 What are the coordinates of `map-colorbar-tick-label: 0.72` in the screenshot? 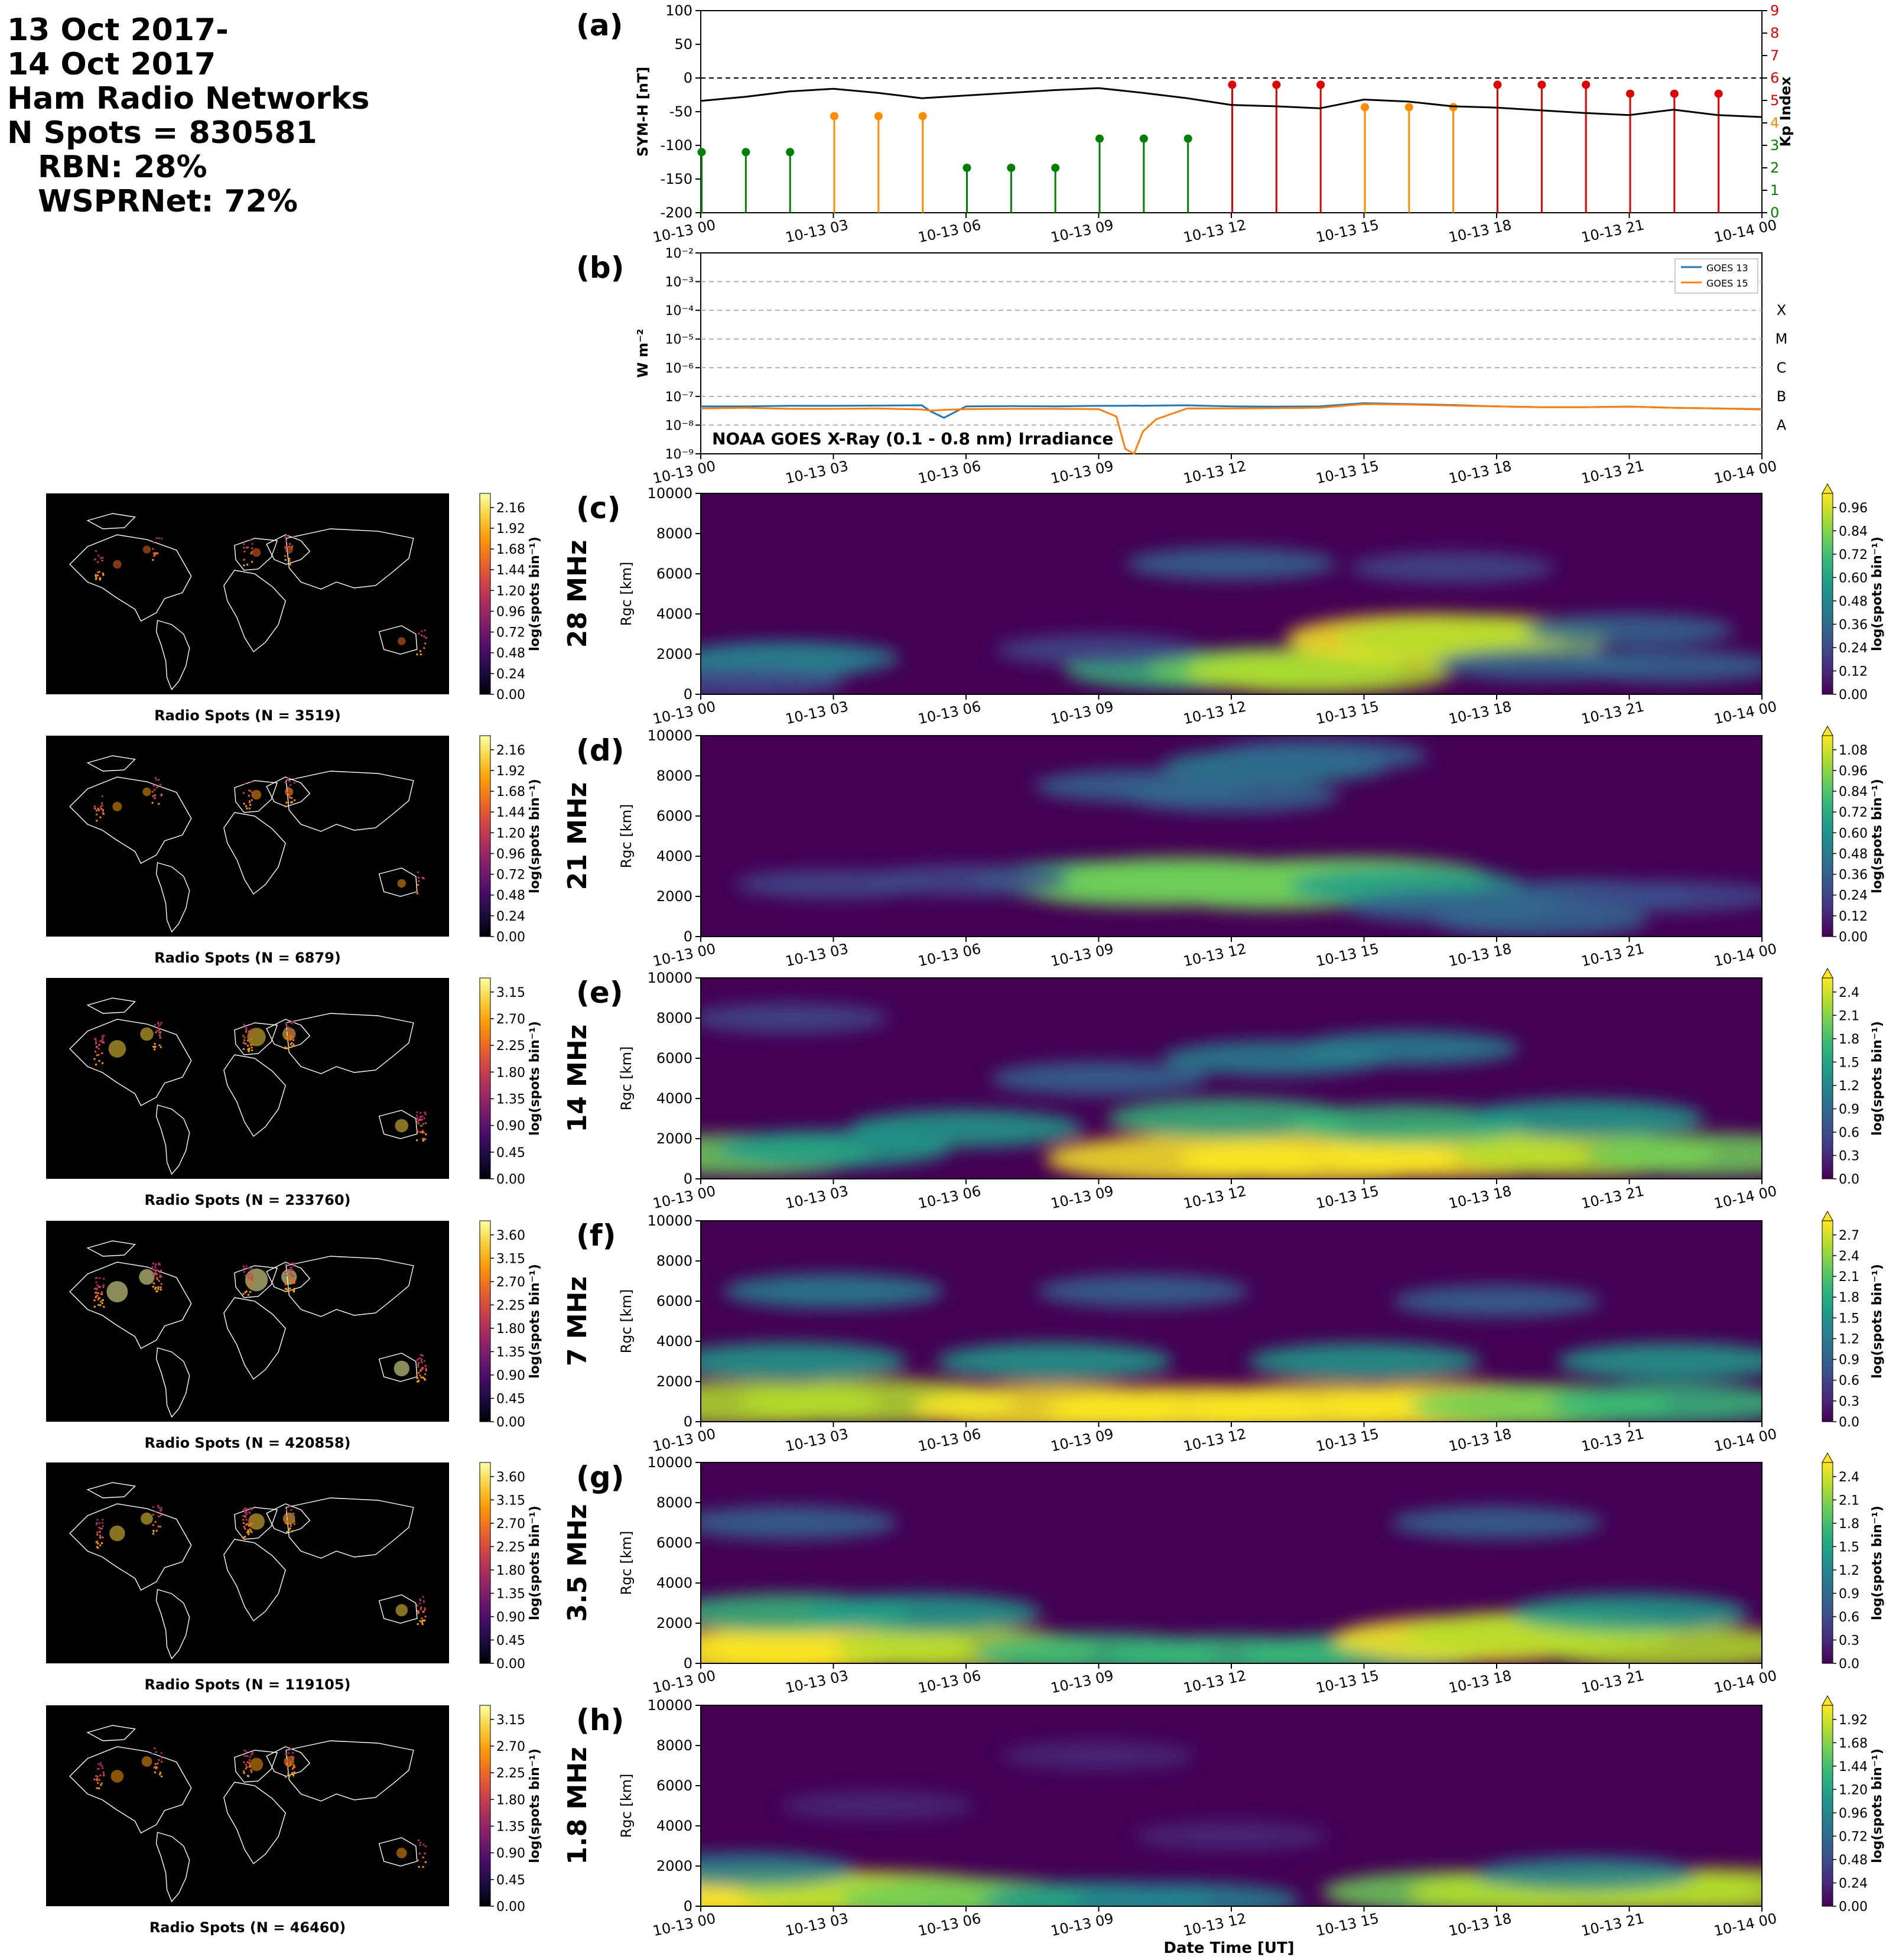 It's located at (510, 875).